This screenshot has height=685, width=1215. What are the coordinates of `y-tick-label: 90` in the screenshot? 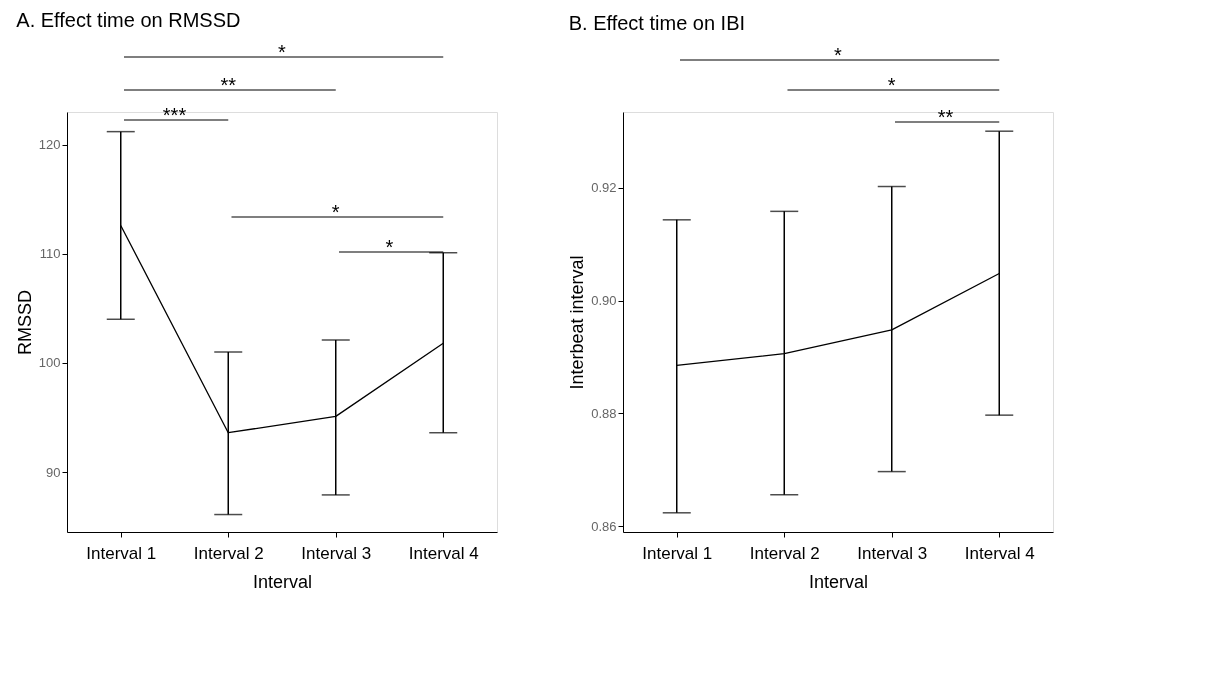 It's located at (53, 472).